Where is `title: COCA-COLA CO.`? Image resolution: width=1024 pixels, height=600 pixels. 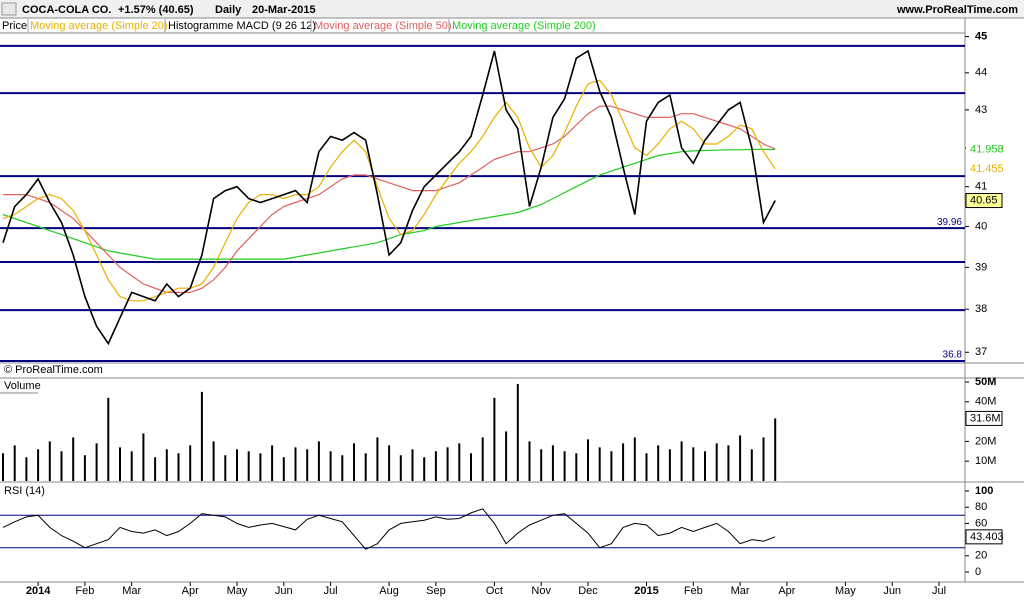 title: COCA-COLA CO. is located at coordinates (66, 10).